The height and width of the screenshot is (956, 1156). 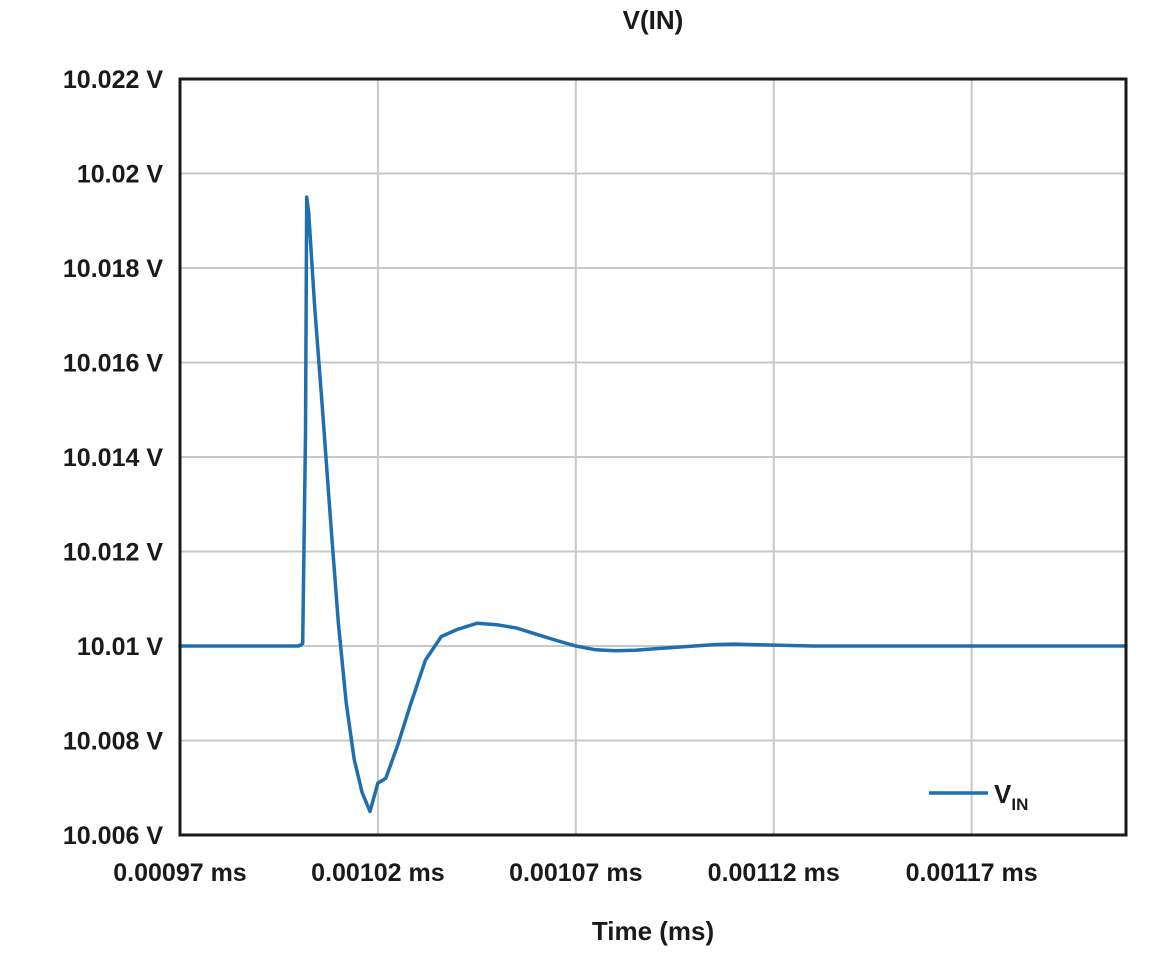 What do you see at coordinates (179, 873) in the screenshot?
I see `x-tick-label: 0.00097 ms` at bounding box center [179, 873].